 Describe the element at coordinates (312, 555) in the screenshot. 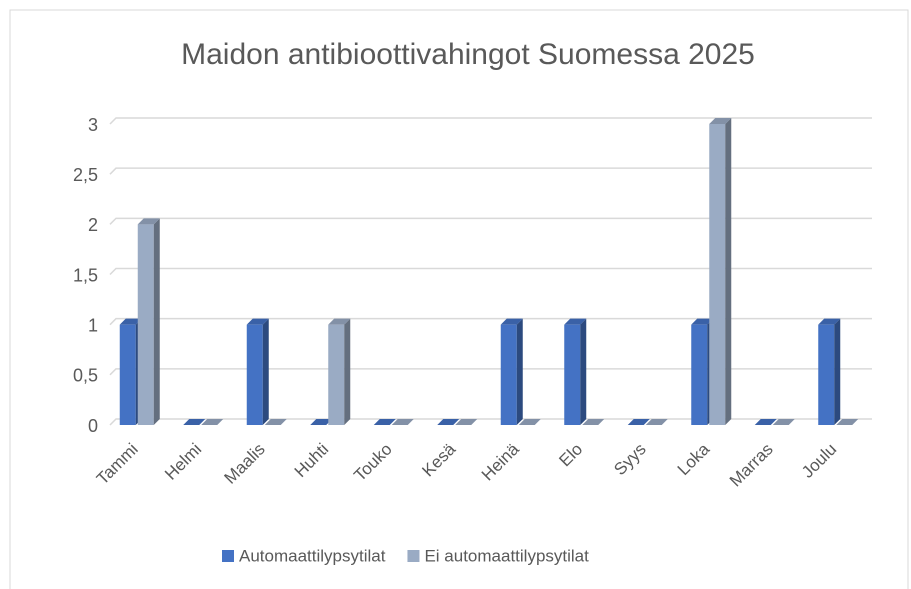

I see `legend-label: Automaattilypsytilat` at that location.